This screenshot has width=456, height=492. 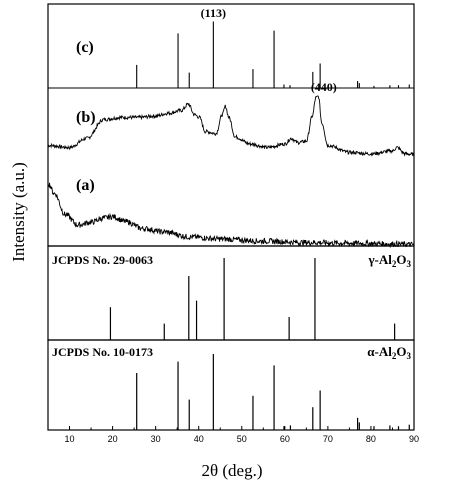 I want to click on x-tick-label: 50, so click(x=242, y=439).